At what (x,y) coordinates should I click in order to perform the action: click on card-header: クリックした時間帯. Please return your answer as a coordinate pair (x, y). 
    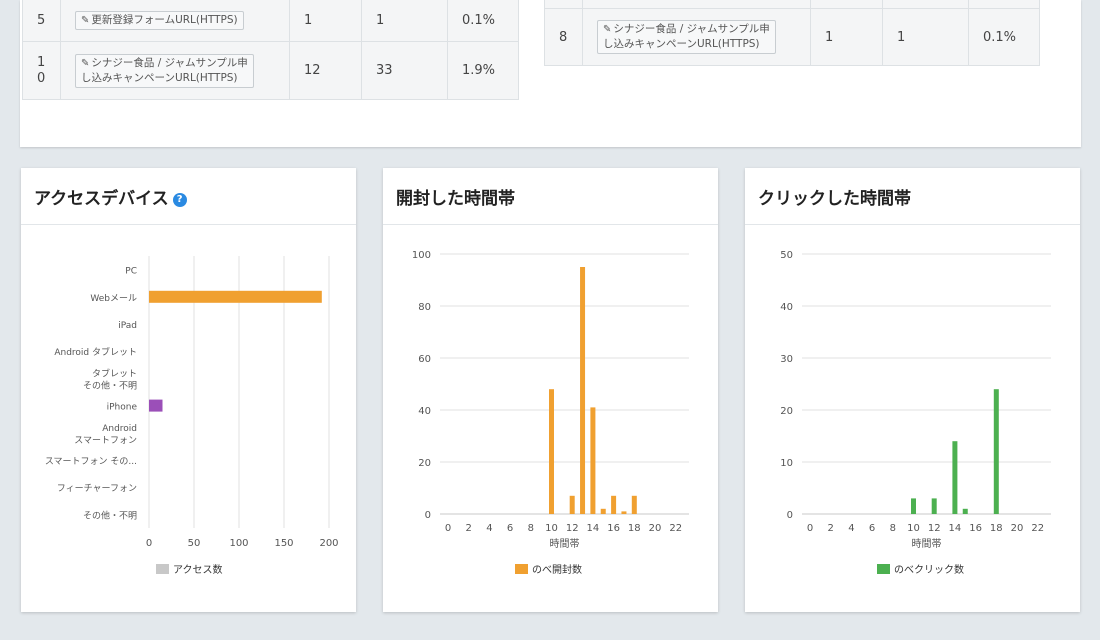
    Looking at the image, I should click on (912, 196).